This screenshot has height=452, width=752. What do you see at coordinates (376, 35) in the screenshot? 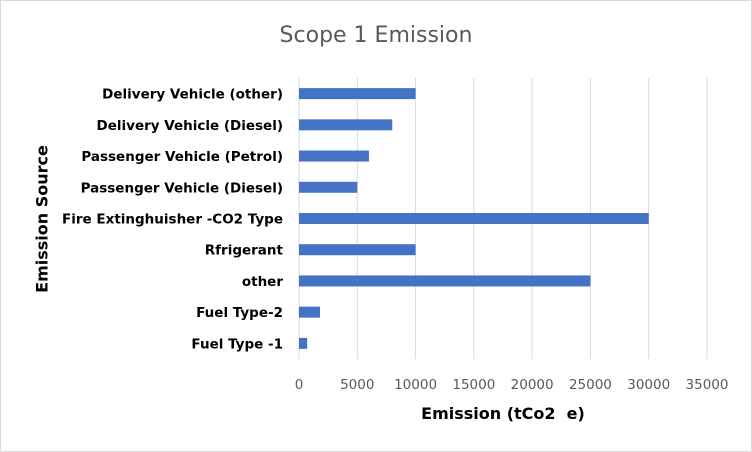
I see `chart-title: Scope 1 Emission` at bounding box center [376, 35].